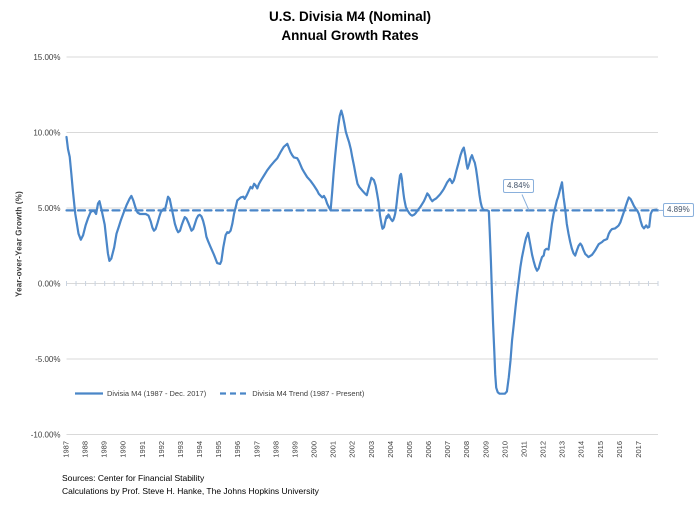 The height and width of the screenshot is (508, 700). What do you see at coordinates (218, 449) in the screenshot?
I see `x-tick-label: 1995` at bounding box center [218, 449].